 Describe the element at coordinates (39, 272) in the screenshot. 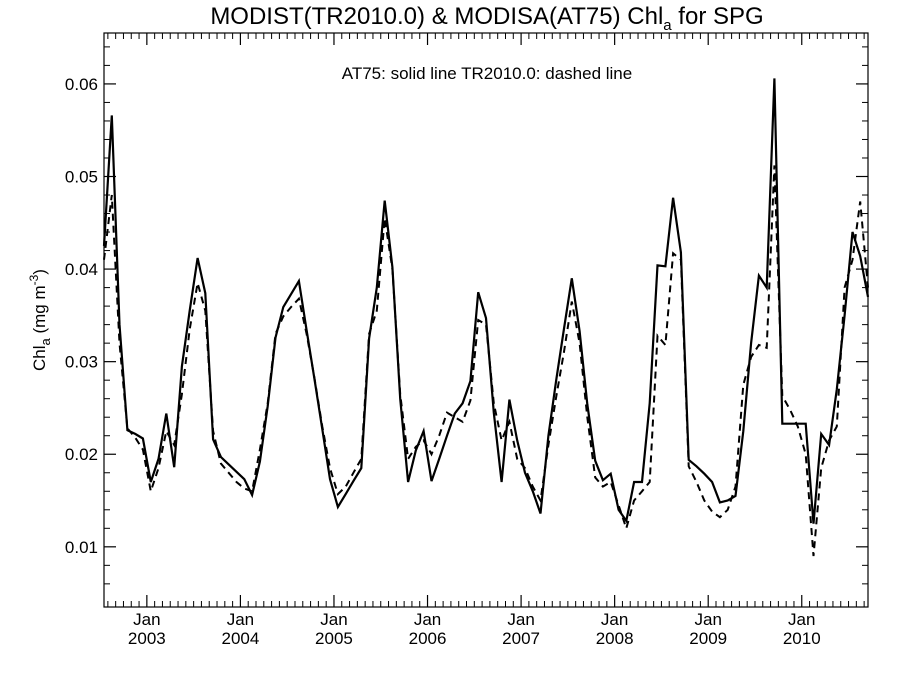

I see `y-axis-label-close: )` at that location.